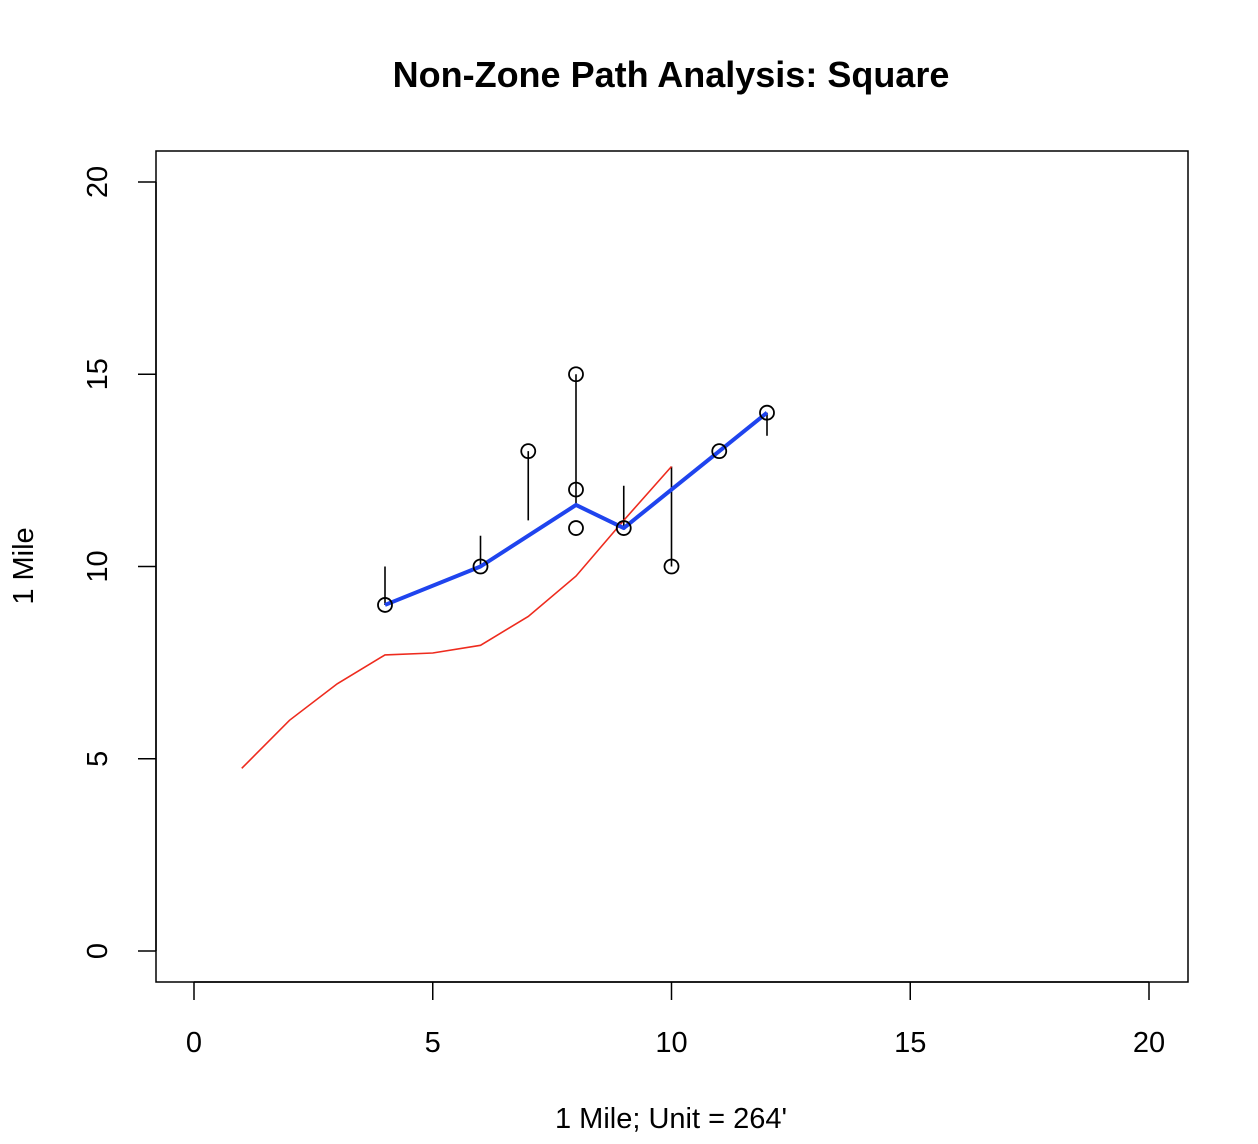  Describe the element at coordinates (576, 509) in the screenshot. I see `series-line-fitted-path` at that location.